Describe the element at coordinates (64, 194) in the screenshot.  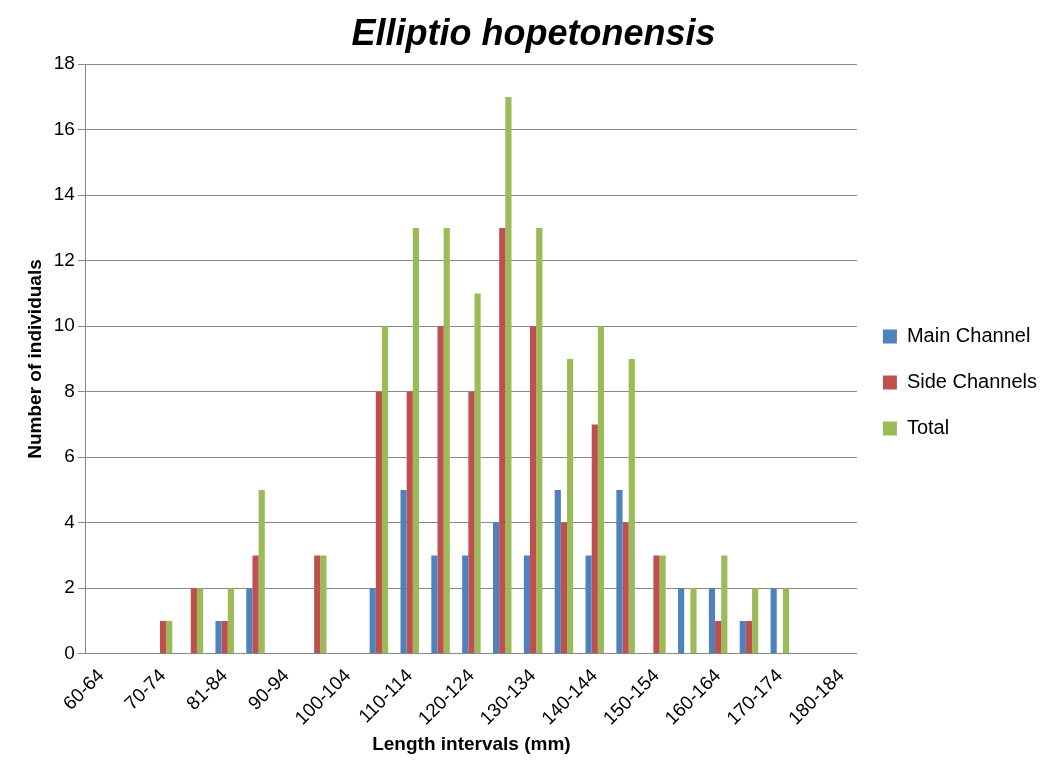
I see `y-tick-label: 14` at that location.